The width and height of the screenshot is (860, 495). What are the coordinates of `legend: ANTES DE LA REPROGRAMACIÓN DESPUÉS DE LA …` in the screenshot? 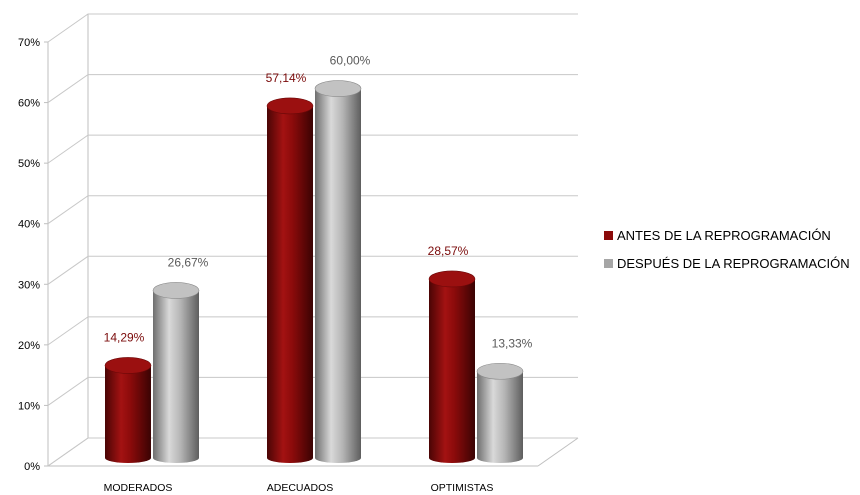 It's located at (727, 249).